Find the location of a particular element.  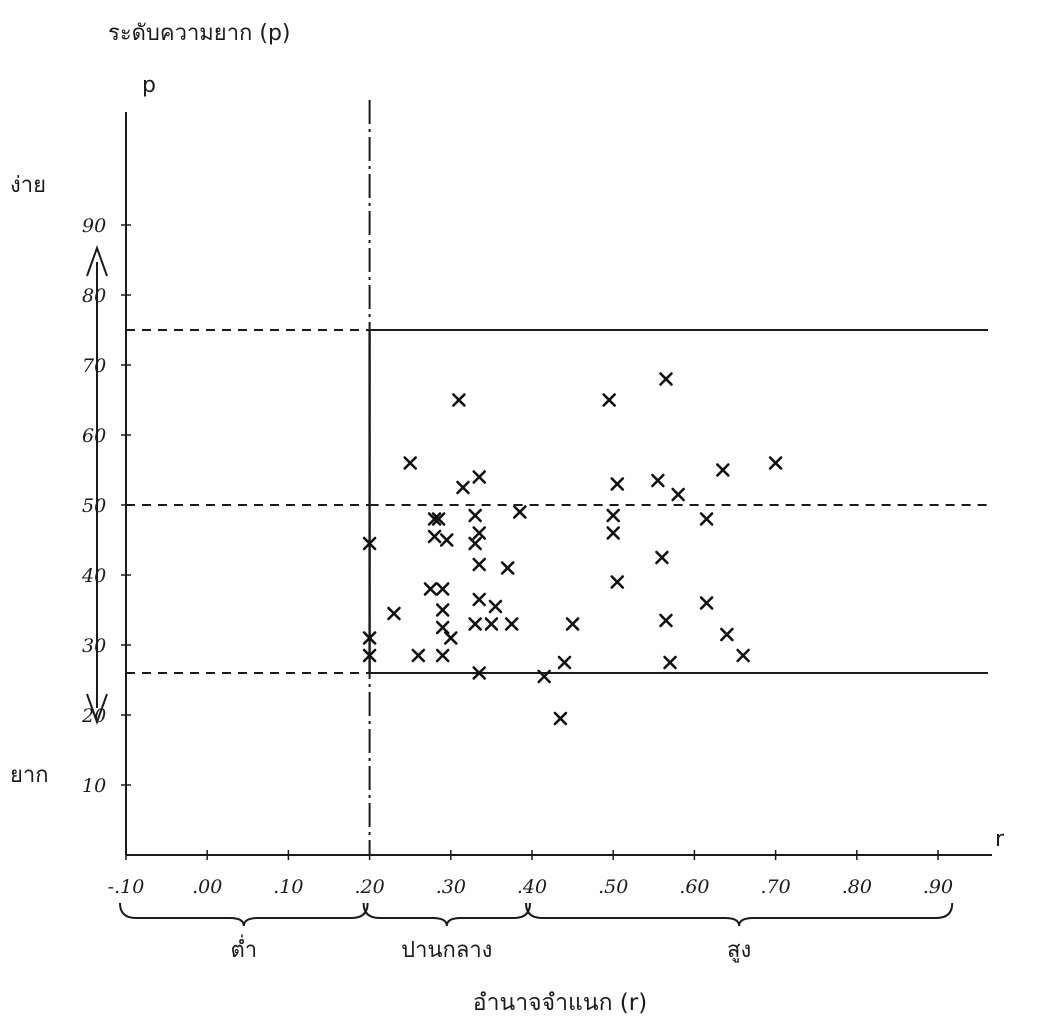

y-tick-label: 80 is located at coordinates (94, 296).